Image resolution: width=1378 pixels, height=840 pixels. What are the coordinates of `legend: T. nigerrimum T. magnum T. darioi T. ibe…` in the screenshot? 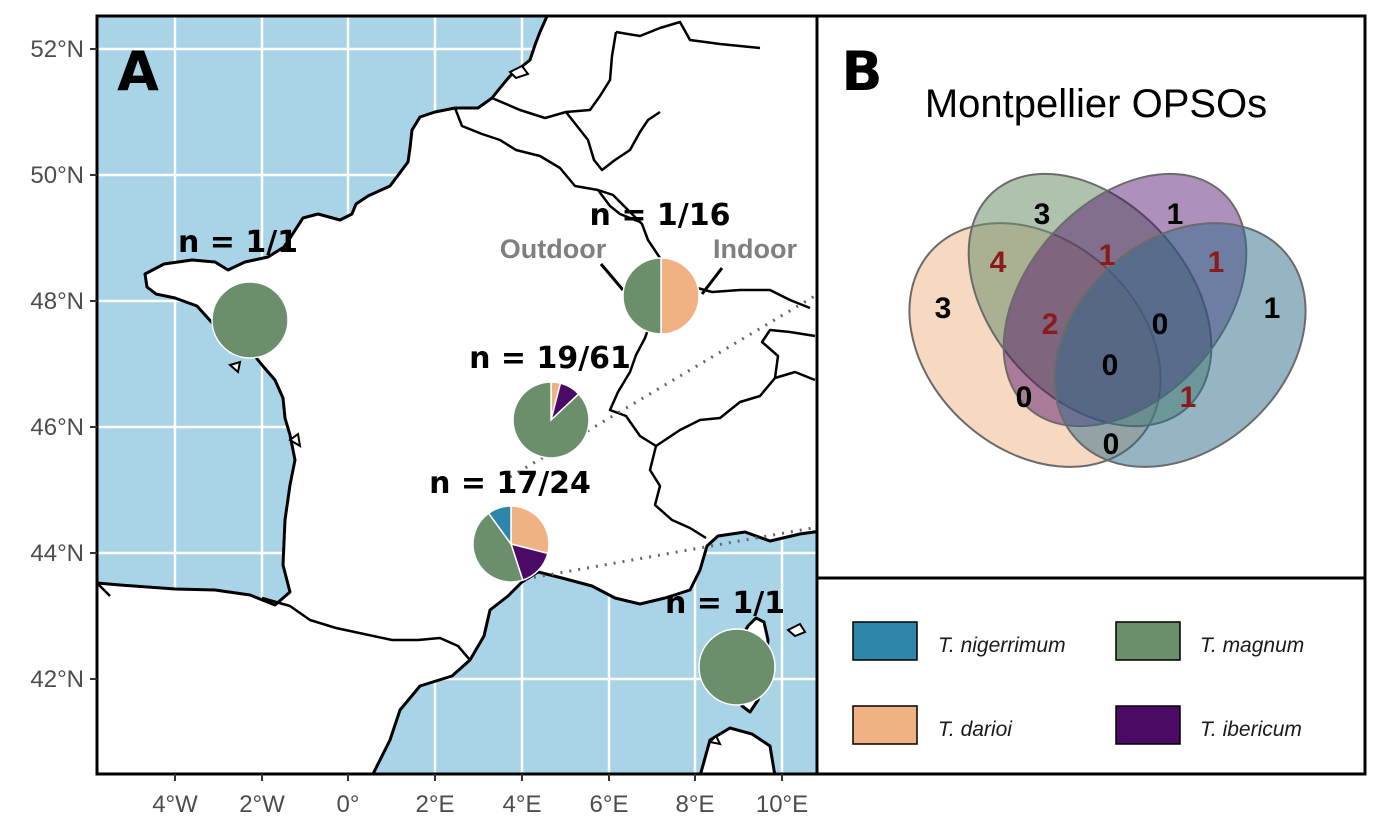 It's located at (1091, 676).